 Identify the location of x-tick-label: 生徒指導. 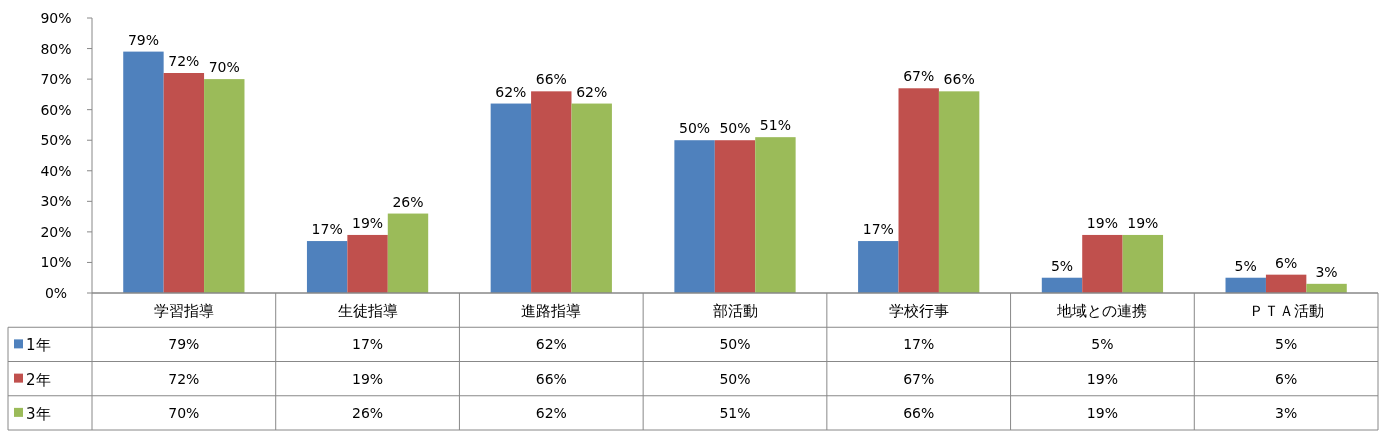
(367, 311).